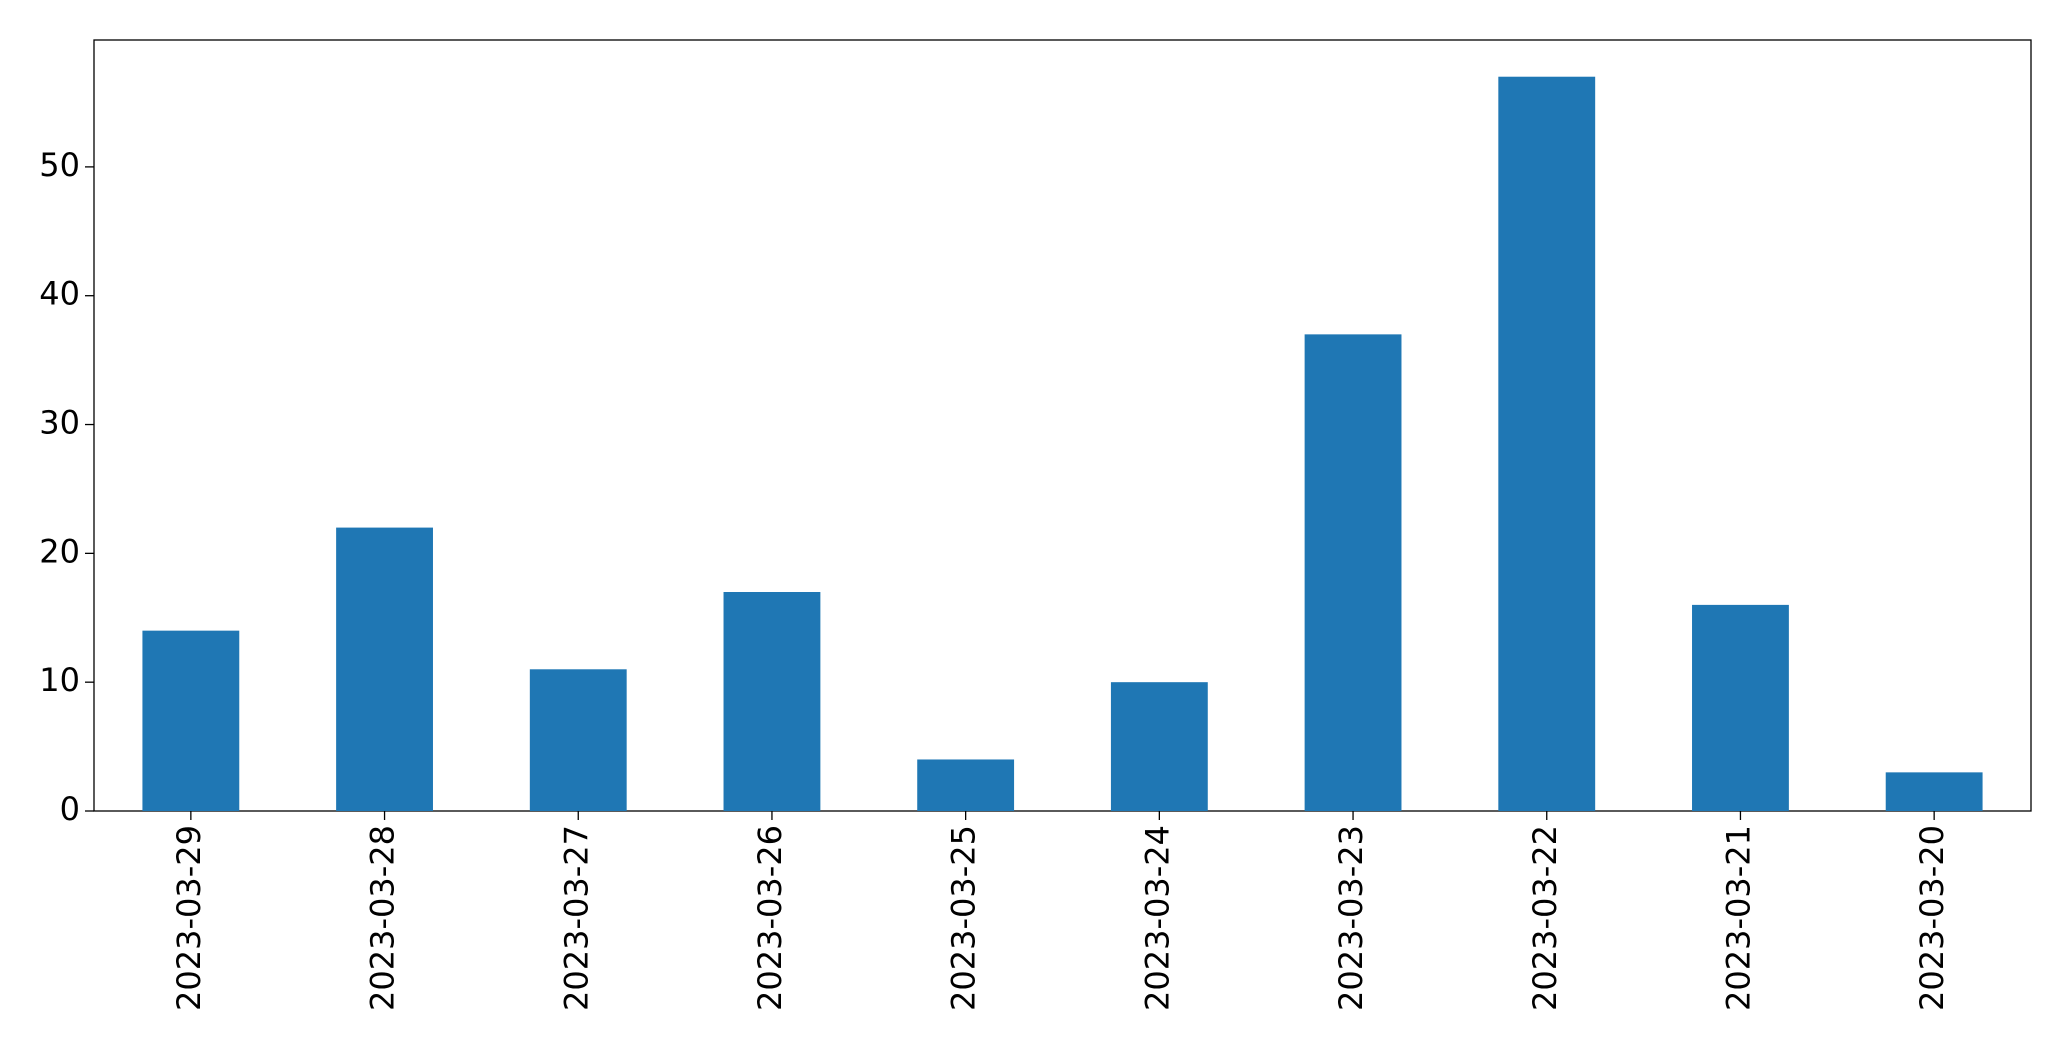 Image resolution: width=2071 pixels, height=1061 pixels. I want to click on x-tick-label: 2023-03-29, so click(189, 918).